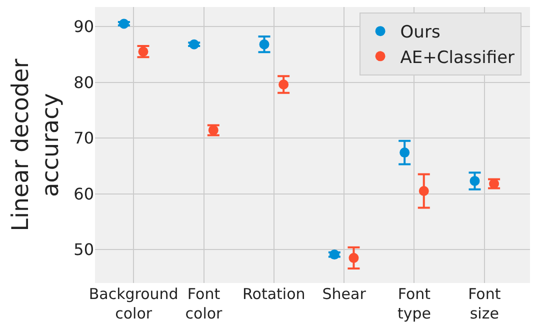 Image resolution: width=538 pixels, height=331 pixels. Describe the element at coordinates (84, 138) in the screenshot. I see `y-tick-label: 70` at that location.